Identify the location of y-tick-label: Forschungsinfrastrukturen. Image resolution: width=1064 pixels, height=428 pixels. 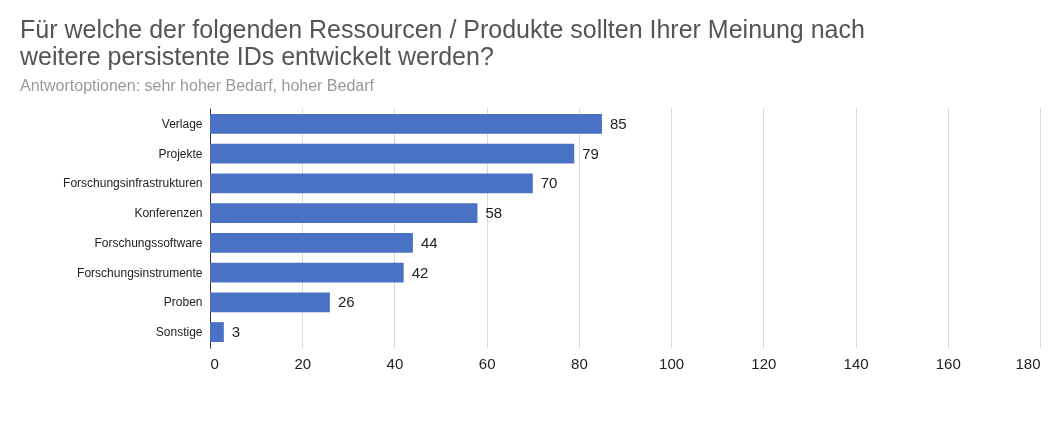
(133, 183).